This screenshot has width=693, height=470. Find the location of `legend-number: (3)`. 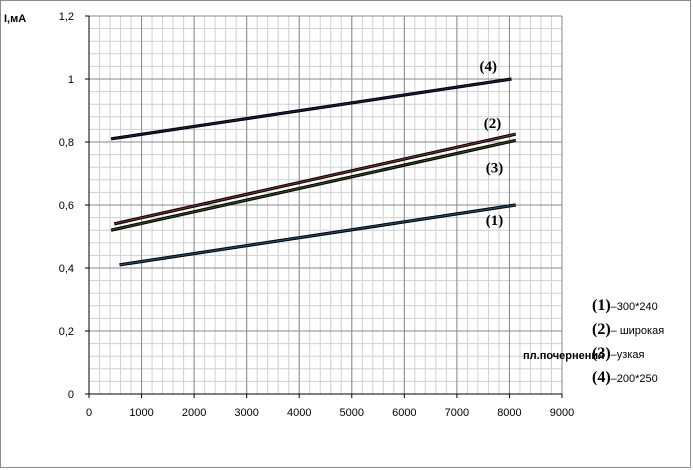

legend-number: (3) is located at coordinates (601, 353).